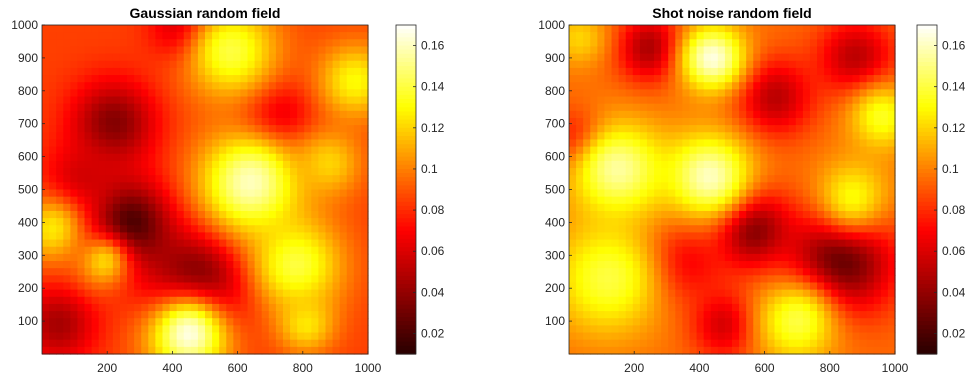  I want to click on colorbar-tick-label: 0.1, so click(429, 169).